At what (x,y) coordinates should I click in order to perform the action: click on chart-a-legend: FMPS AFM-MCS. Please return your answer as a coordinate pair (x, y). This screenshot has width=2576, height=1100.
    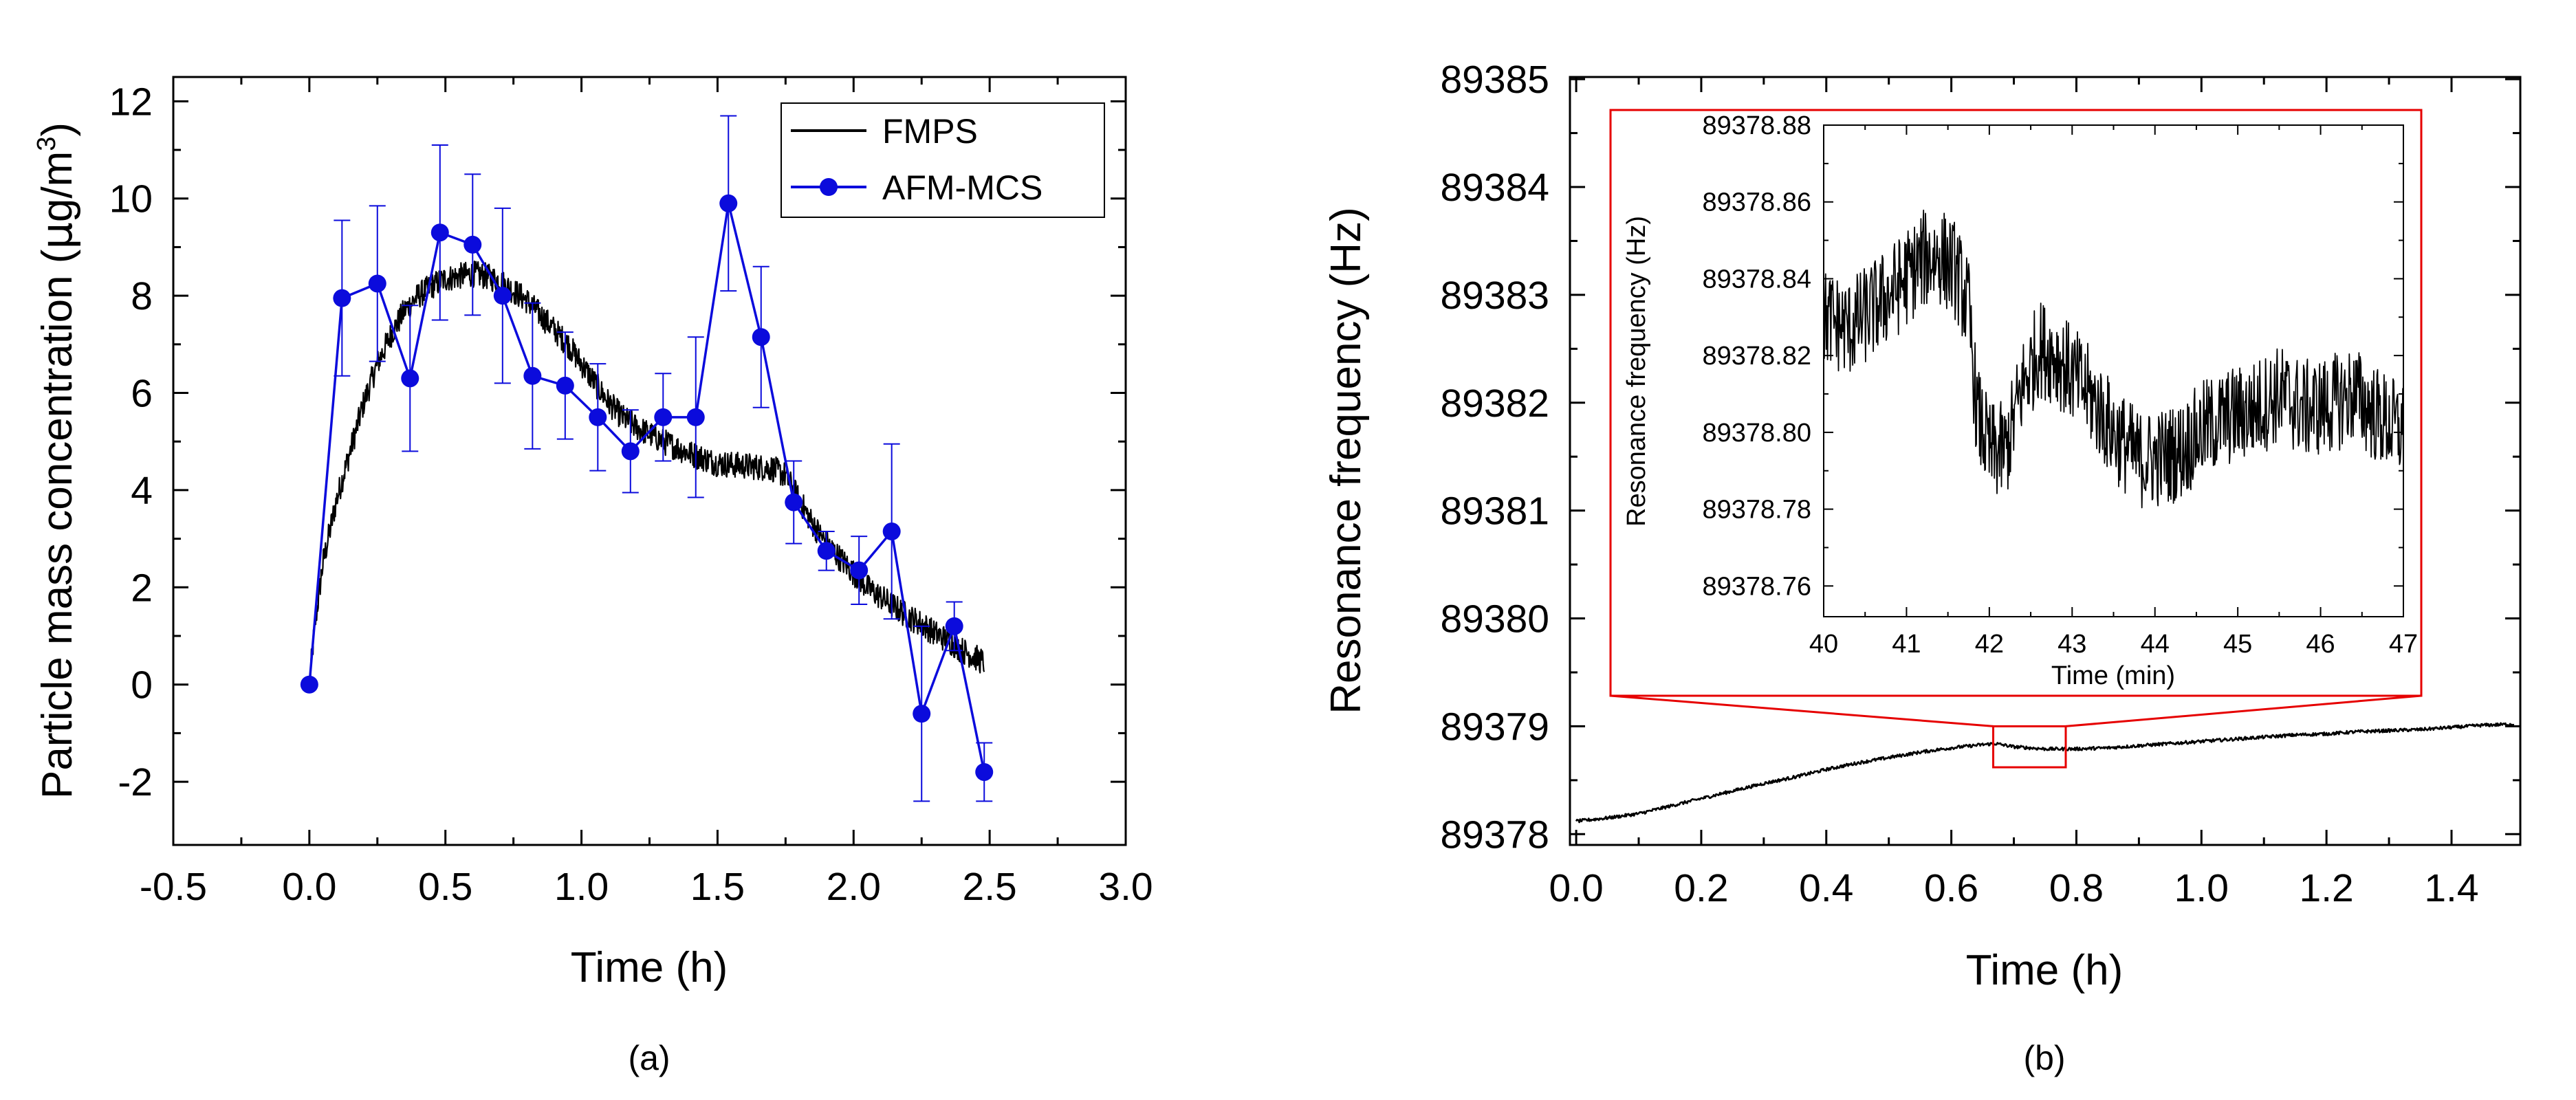
    Looking at the image, I should click on (943, 160).